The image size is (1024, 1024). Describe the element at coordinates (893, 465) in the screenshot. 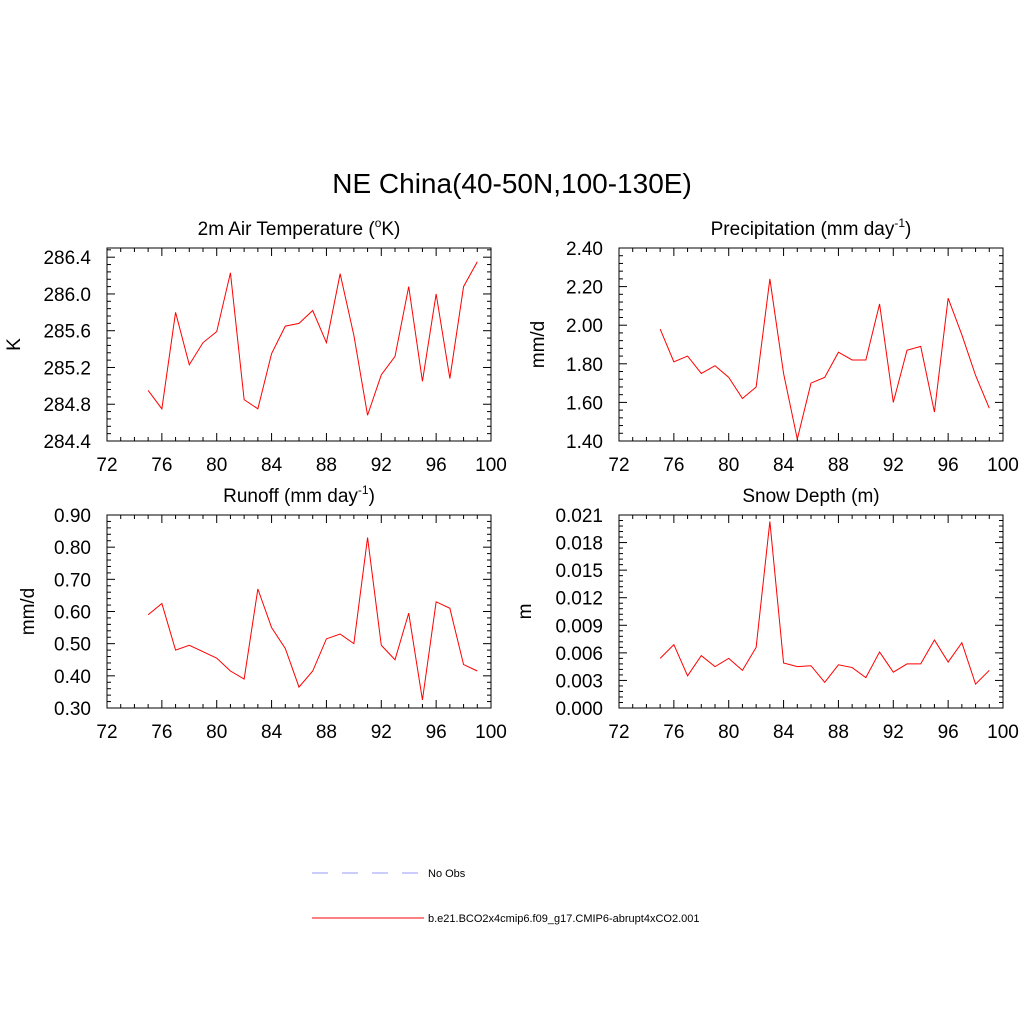

I see `precipitation-xtick-label: 92` at that location.